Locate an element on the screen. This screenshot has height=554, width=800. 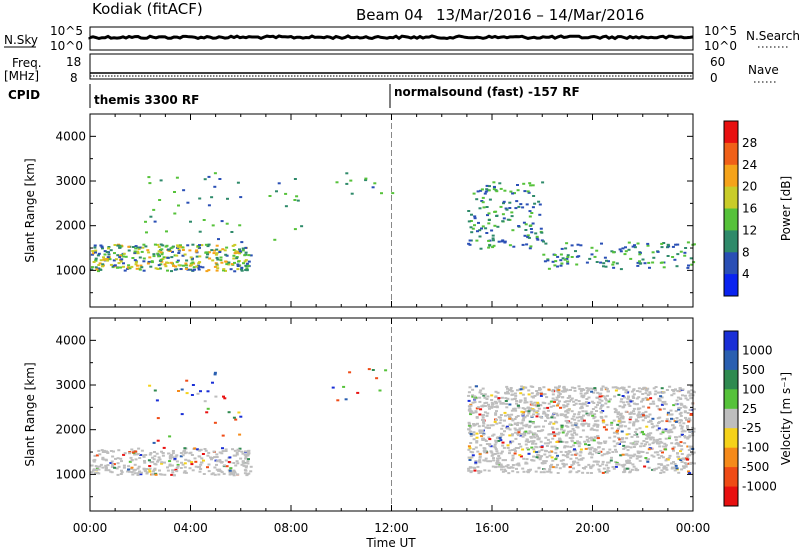
beam-label: Beam 04 is located at coordinates (389, 15).